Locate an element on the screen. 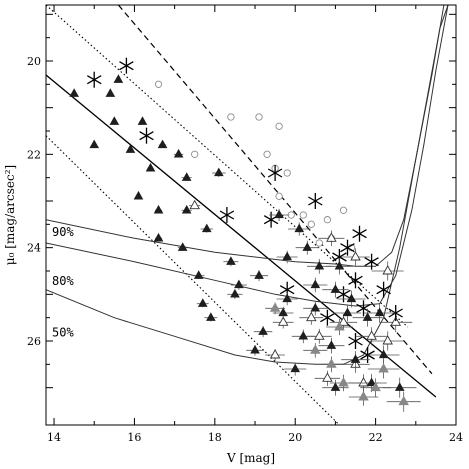 This screenshot has height=469, width=469. x-tick-label: 20 is located at coordinates (295, 437).